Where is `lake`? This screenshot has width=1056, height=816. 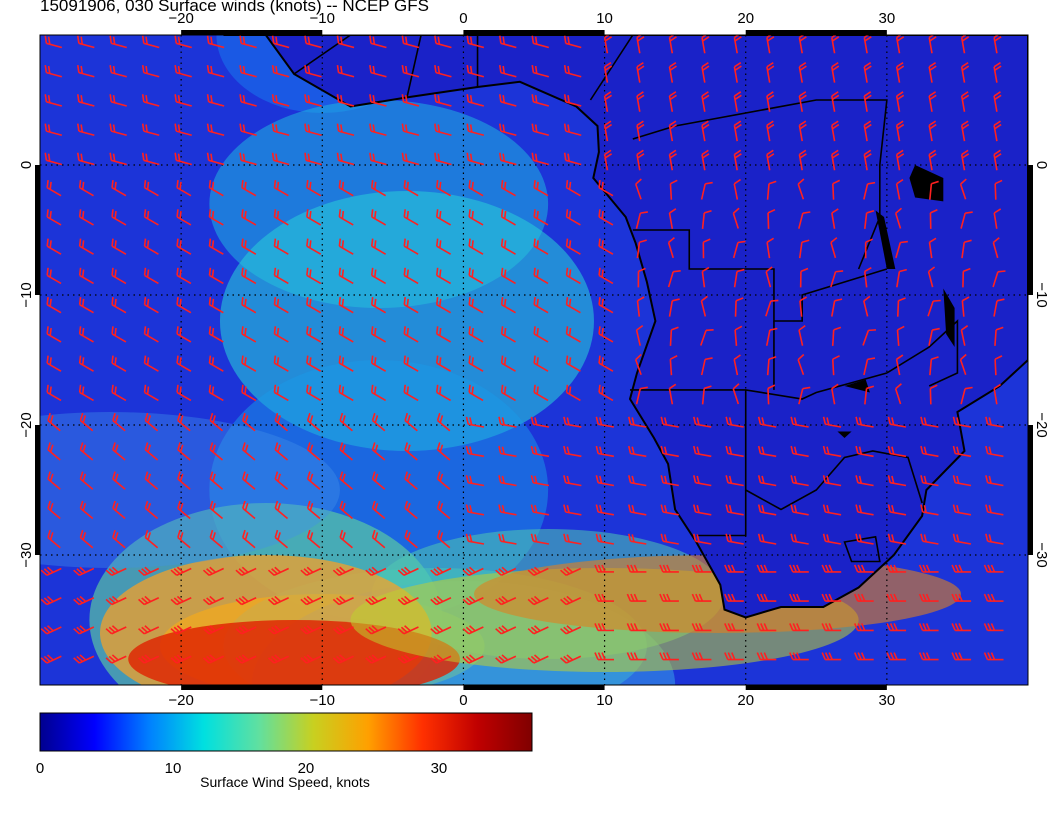 lake is located at coordinates (926, 183).